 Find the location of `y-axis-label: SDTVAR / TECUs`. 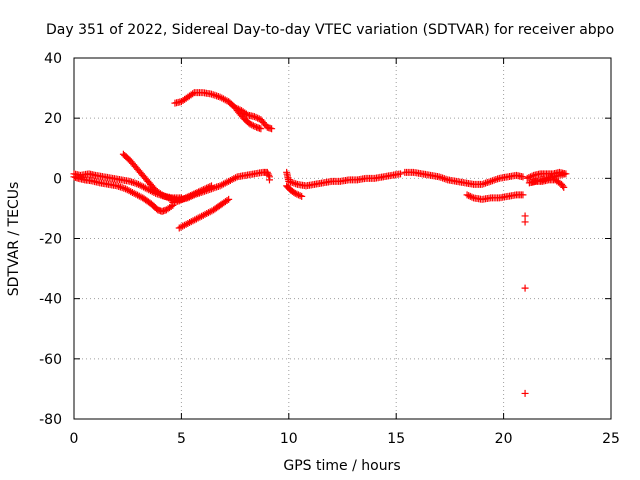

y-axis-label: SDTVAR / TECUs is located at coordinates (14, 239).